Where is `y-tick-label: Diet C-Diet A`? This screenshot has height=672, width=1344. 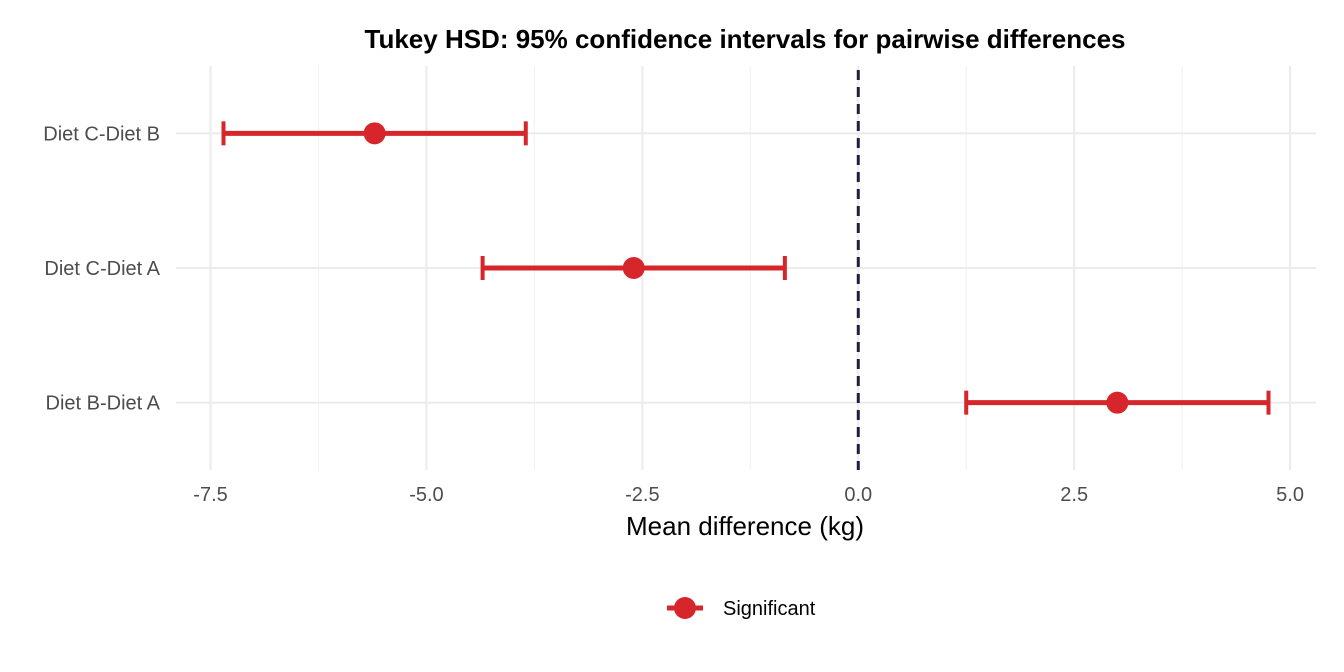 y-tick-label: Diet C-Diet A is located at coordinates (102, 269).